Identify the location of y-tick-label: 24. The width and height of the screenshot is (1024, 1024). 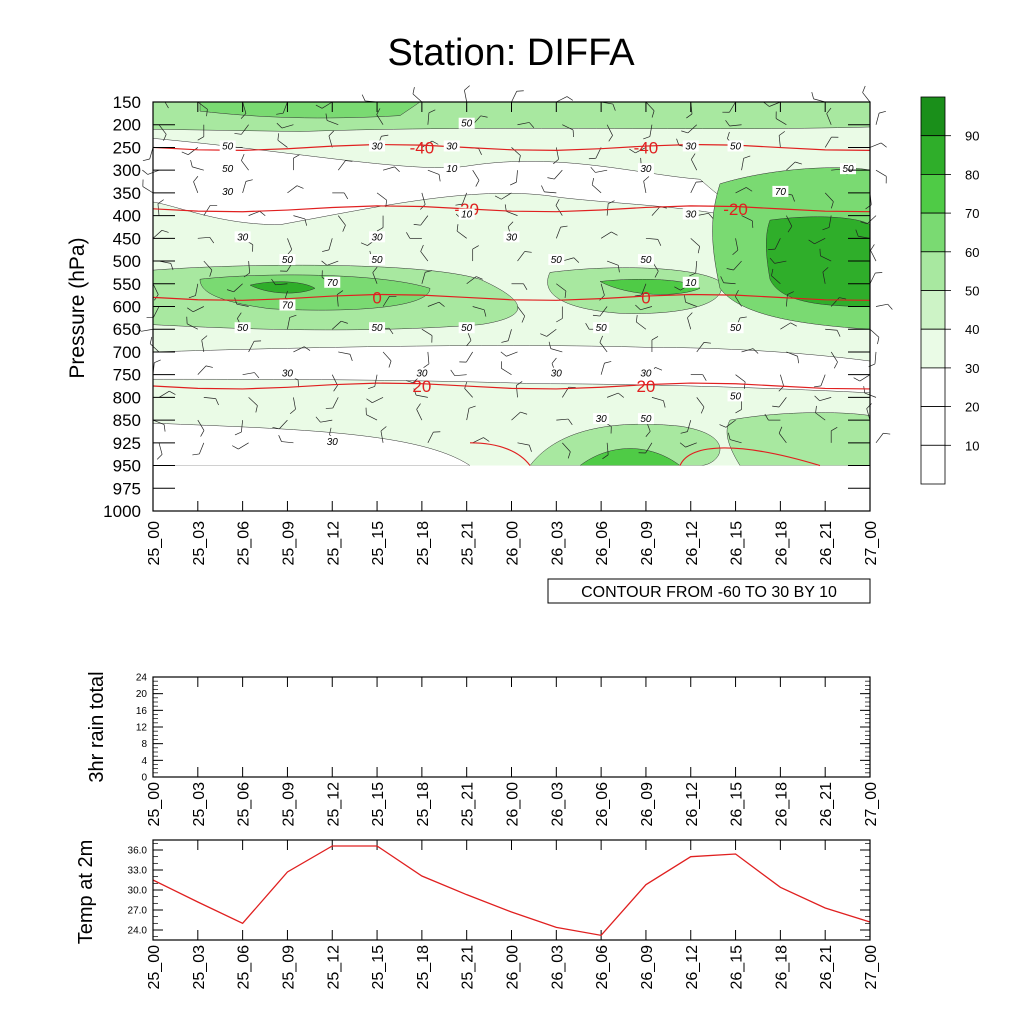
(142, 678).